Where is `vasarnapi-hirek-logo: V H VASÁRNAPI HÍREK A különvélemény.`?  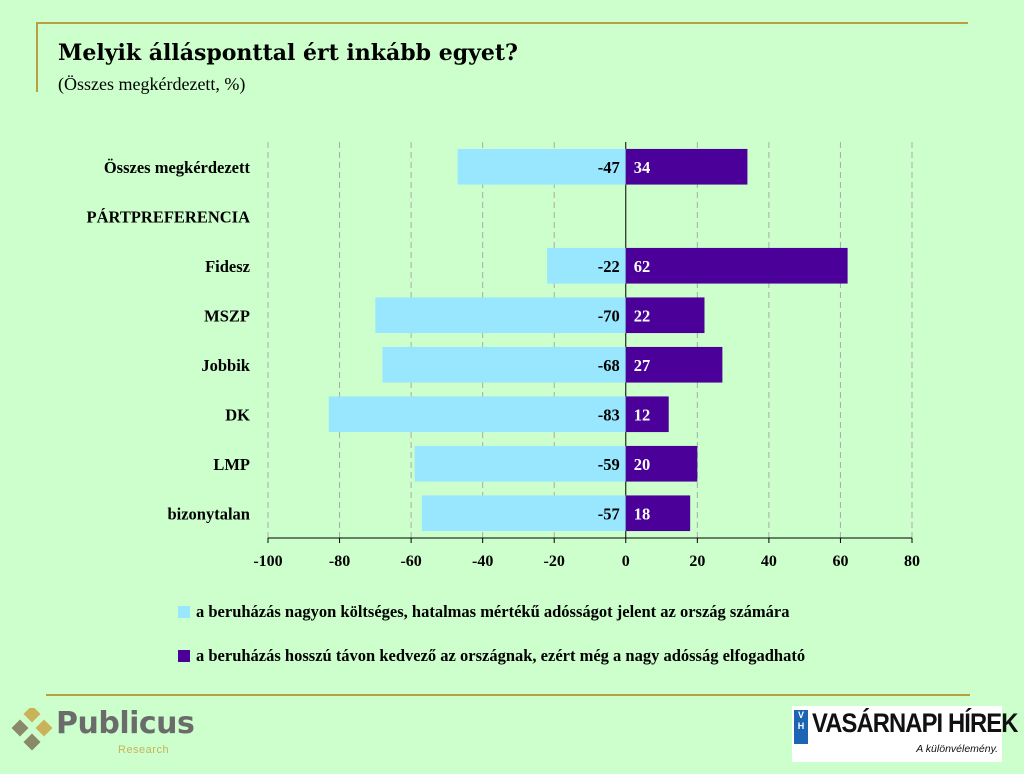 vasarnapi-hirek-logo: V H VASÁRNAPI HÍREK A különvélemény. is located at coordinates (905, 734).